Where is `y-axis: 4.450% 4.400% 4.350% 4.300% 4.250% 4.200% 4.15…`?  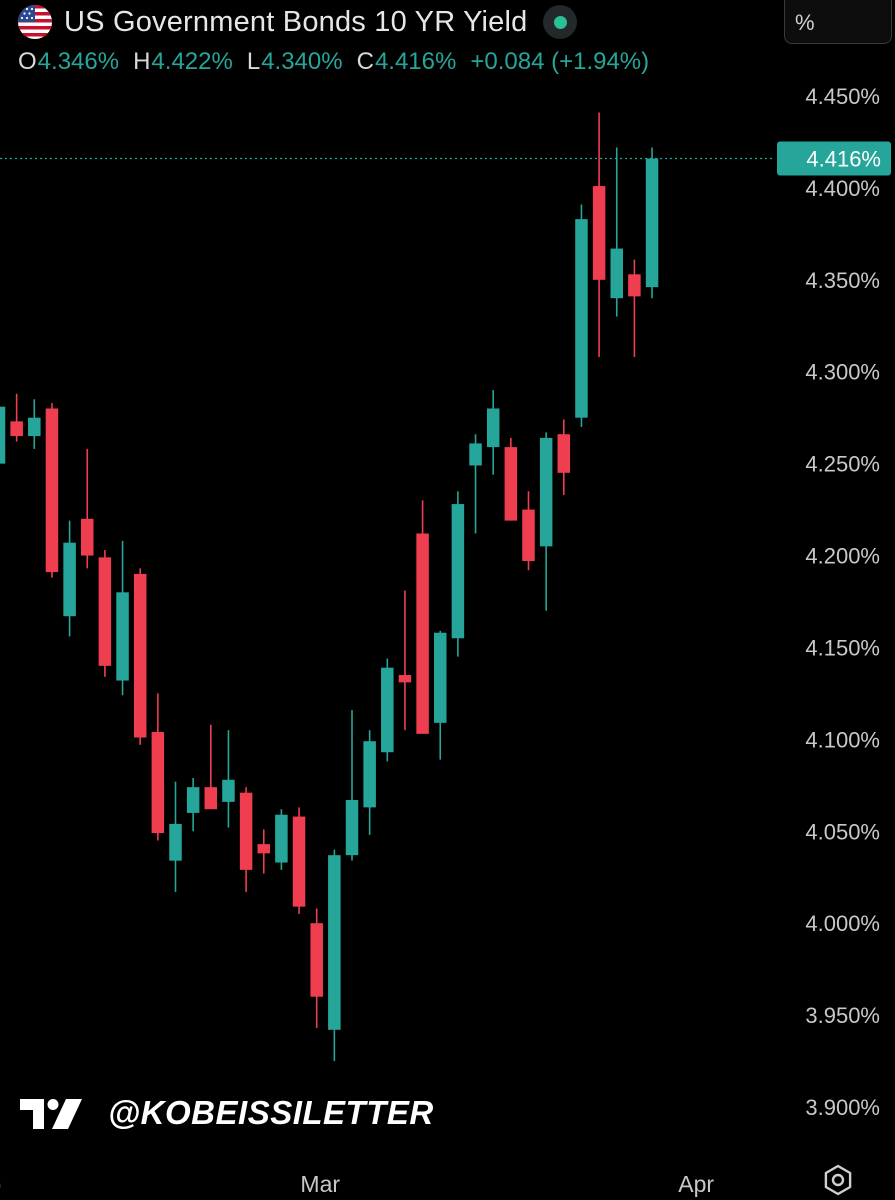
y-axis: 4.450% 4.400% 4.350% 4.300% 4.250% 4.200% 4.15… is located at coordinates (842, 602).